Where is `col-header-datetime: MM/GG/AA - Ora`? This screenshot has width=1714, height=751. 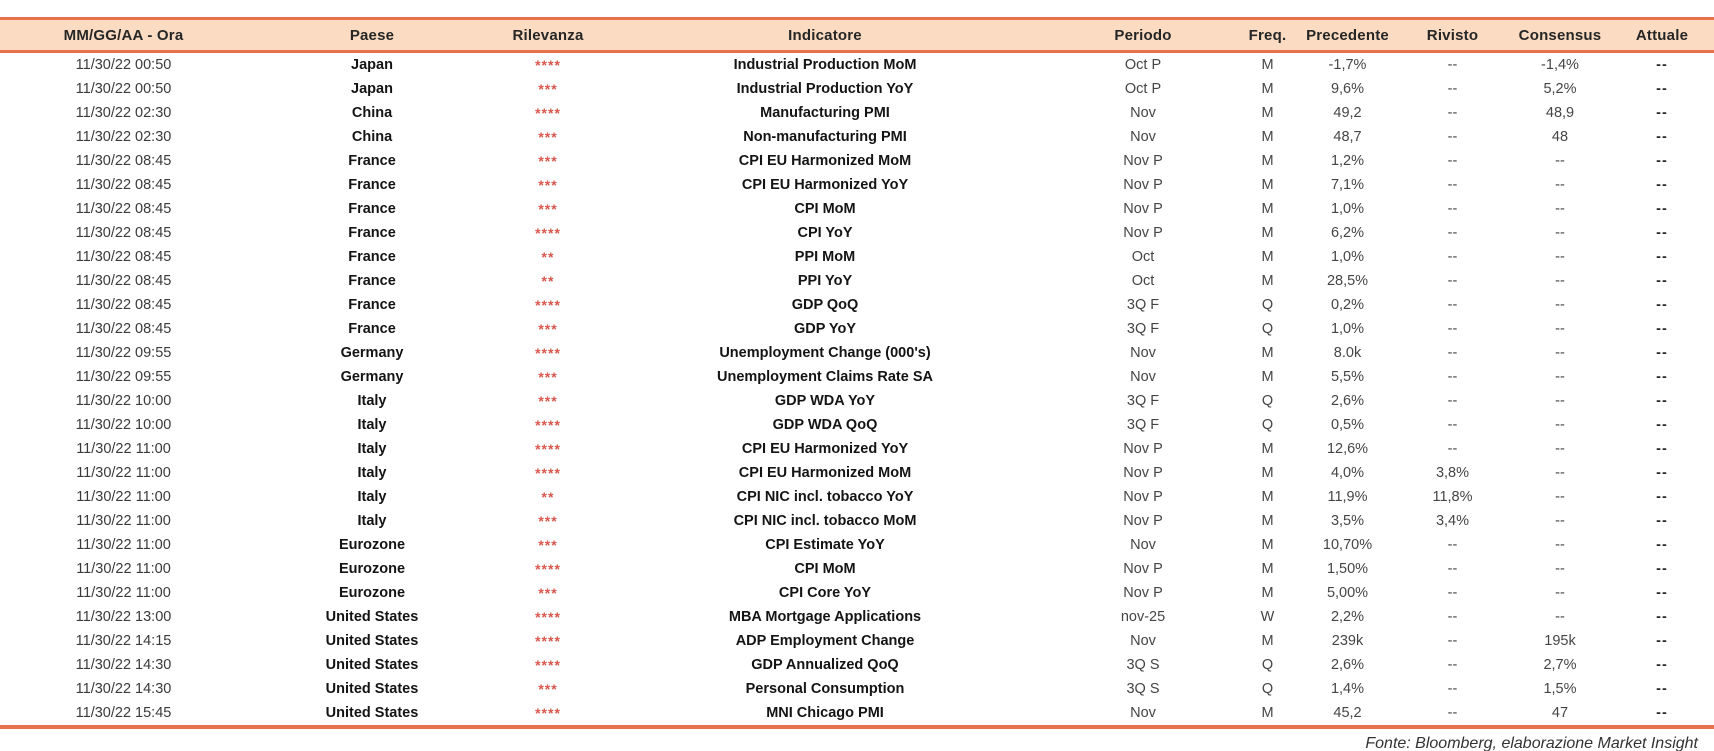
col-header-datetime: MM/GG/AA - Ora is located at coordinates (123, 35).